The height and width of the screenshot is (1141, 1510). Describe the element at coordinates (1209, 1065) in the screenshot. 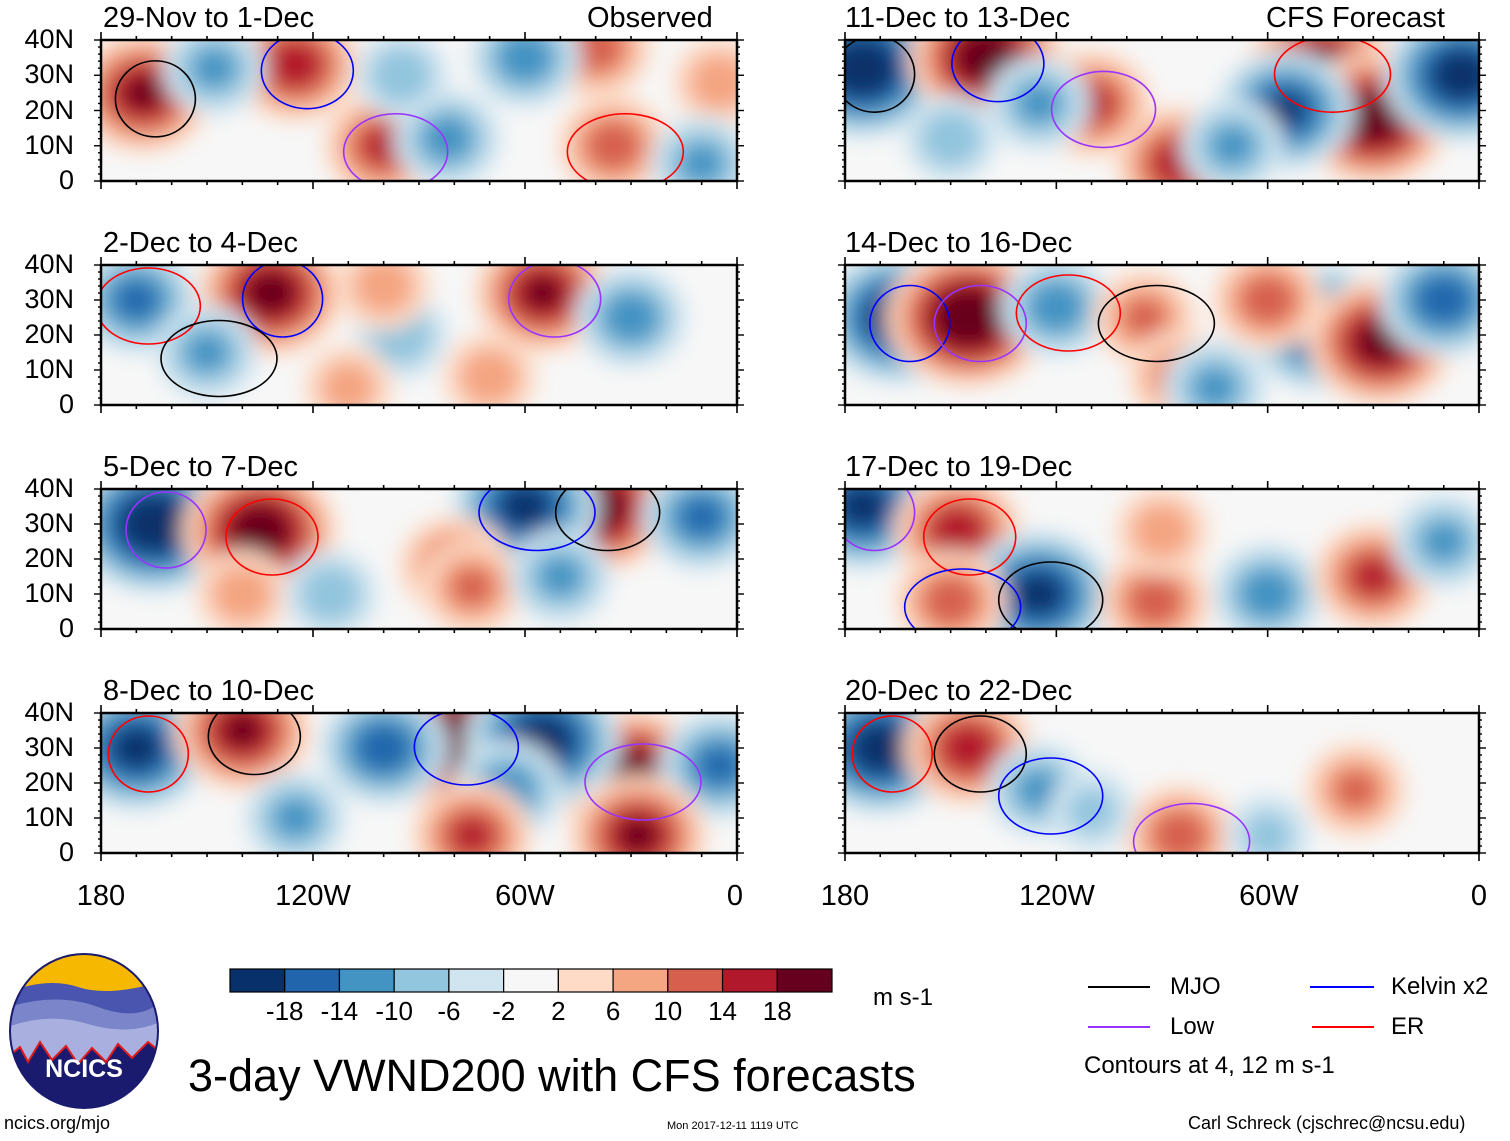

I see `contour-note: Contours at 4, 12 m s-1` at that location.